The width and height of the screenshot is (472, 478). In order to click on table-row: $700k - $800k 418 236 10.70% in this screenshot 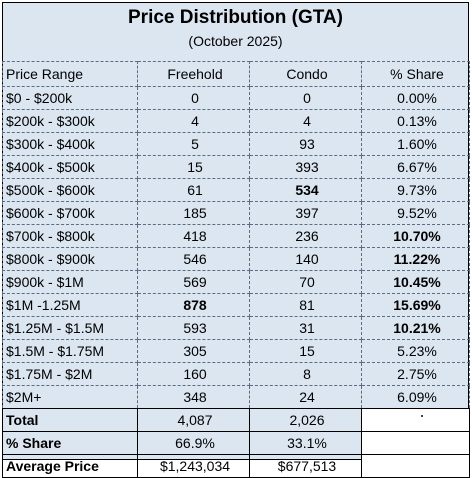, I will do `click(236, 236)`.